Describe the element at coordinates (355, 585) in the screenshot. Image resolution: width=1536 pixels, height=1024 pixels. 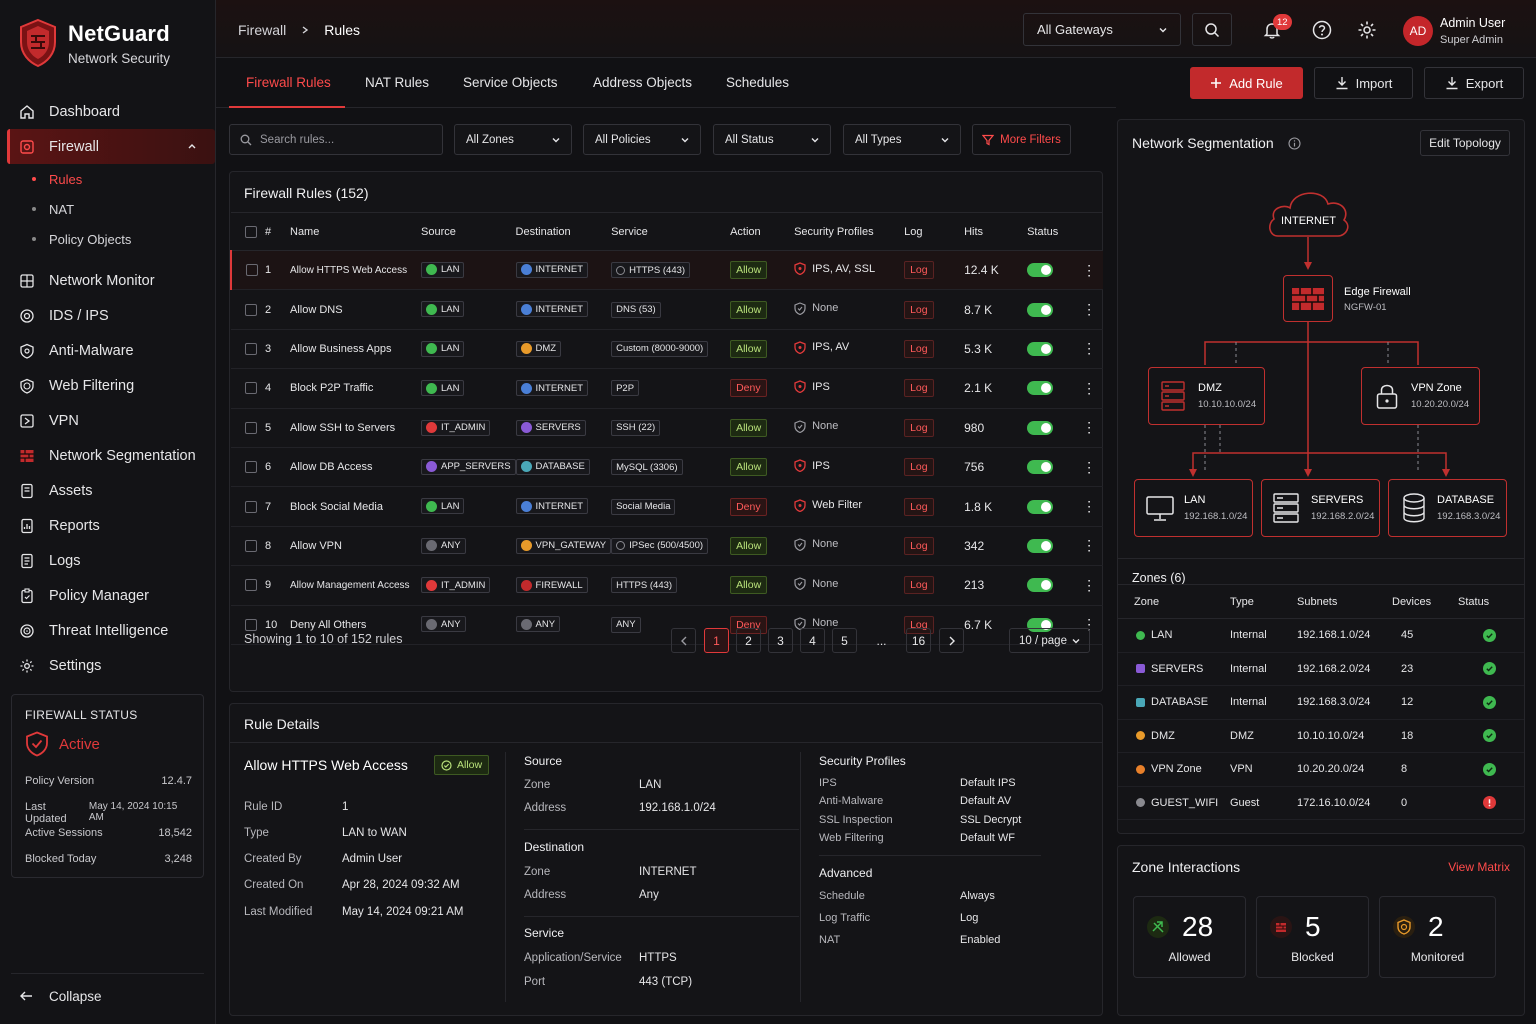
I see `rule-name: Allow Management Access` at that location.